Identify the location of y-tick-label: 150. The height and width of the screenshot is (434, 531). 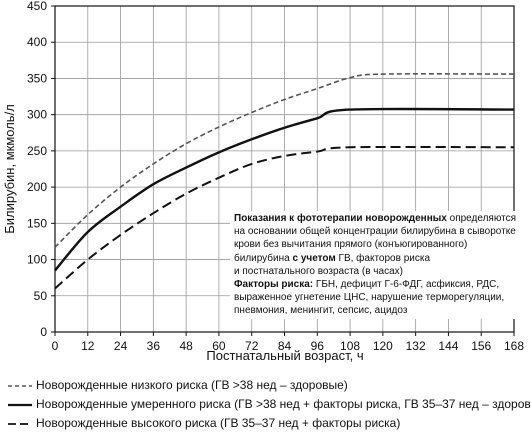
(37, 223).